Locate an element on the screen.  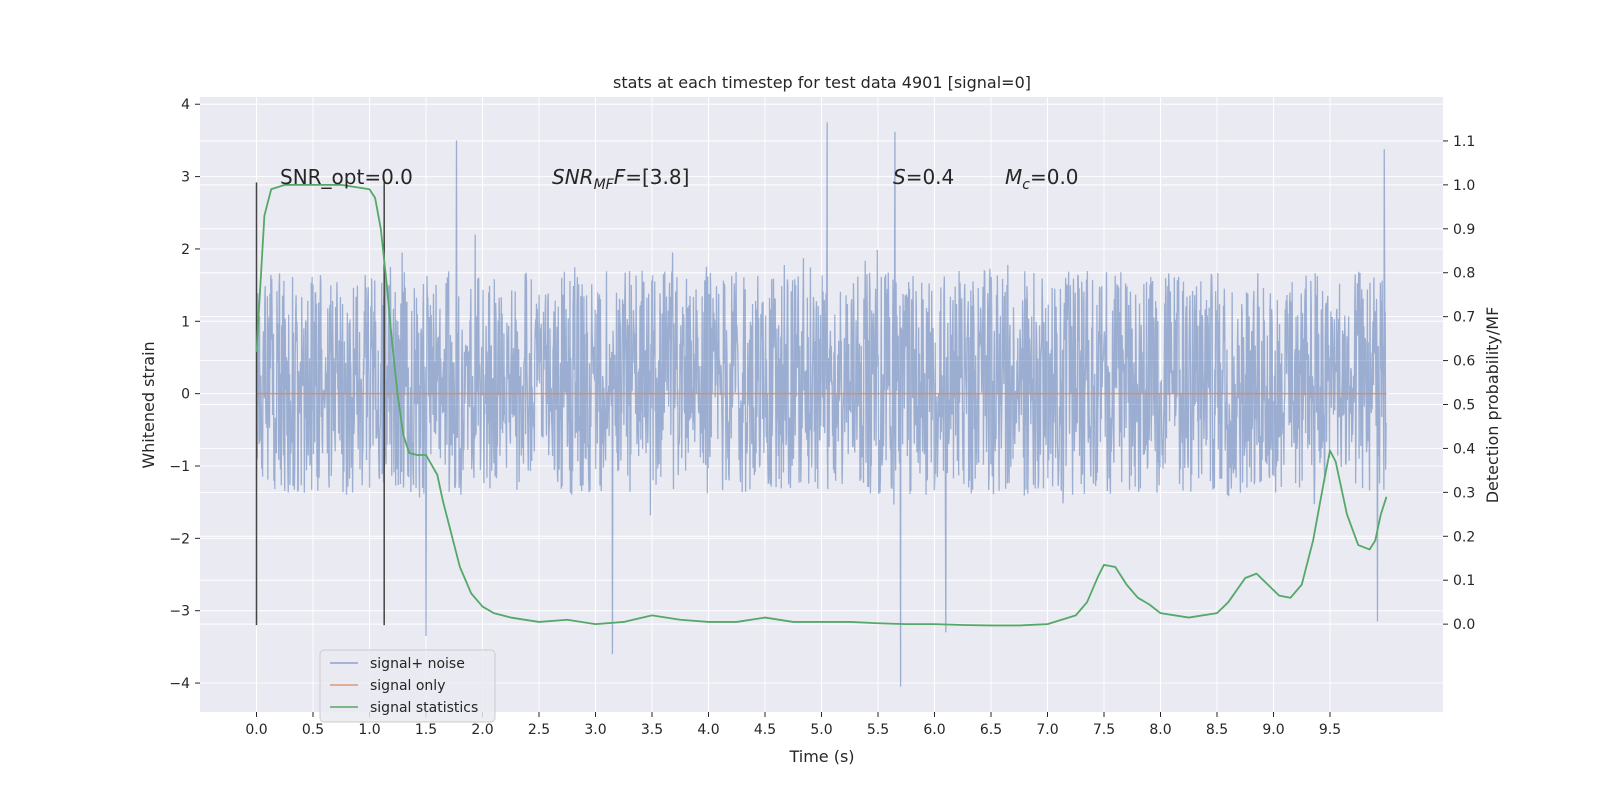
x-tick-label: 4.0 is located at coordinates (708, 730).